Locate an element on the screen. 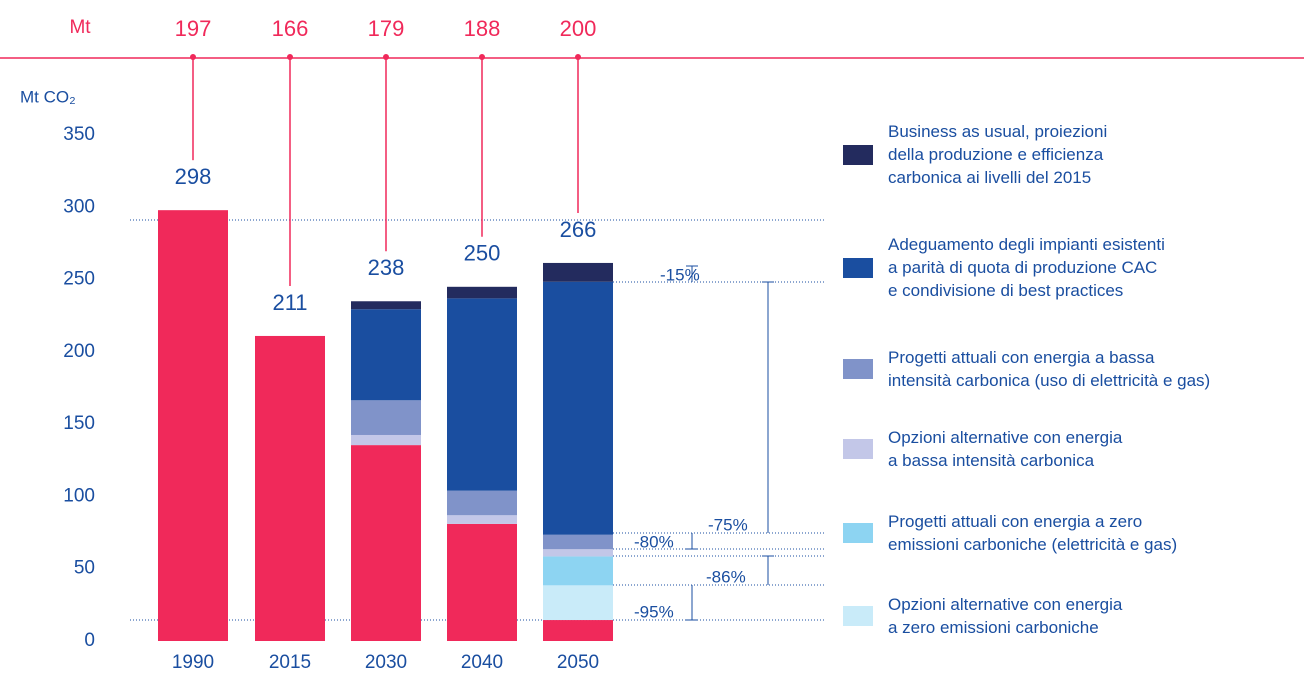  top-value: 197 is located at coordinates (193, 28).